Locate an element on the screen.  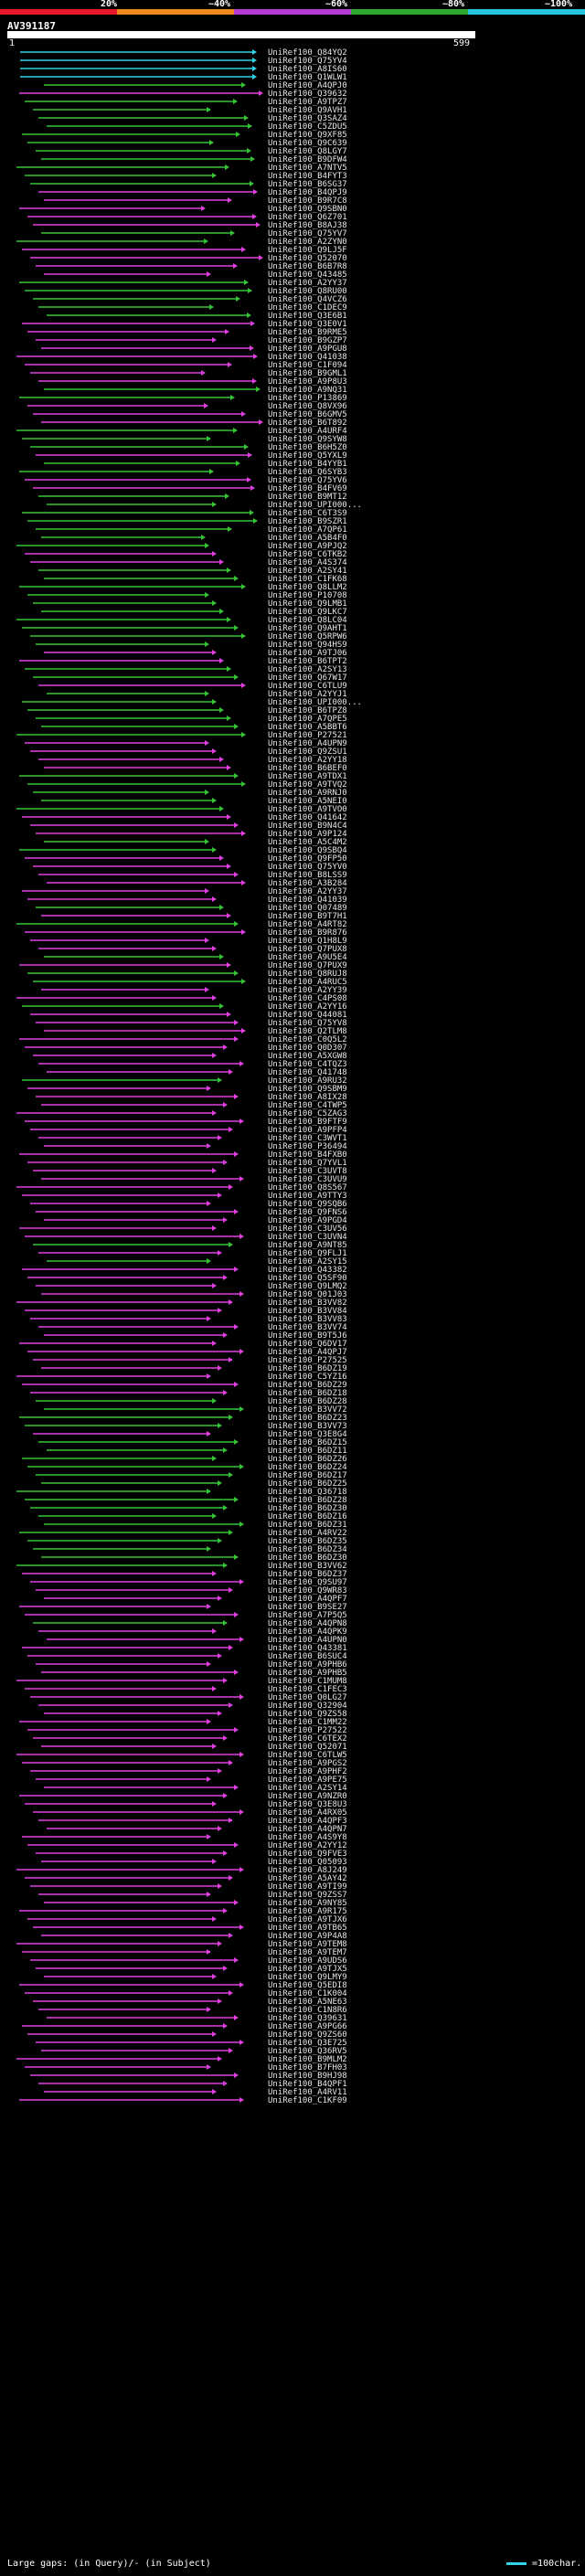
hit-accession: UniRef100_Q9SU97 is located at coordinates (308, 1582).